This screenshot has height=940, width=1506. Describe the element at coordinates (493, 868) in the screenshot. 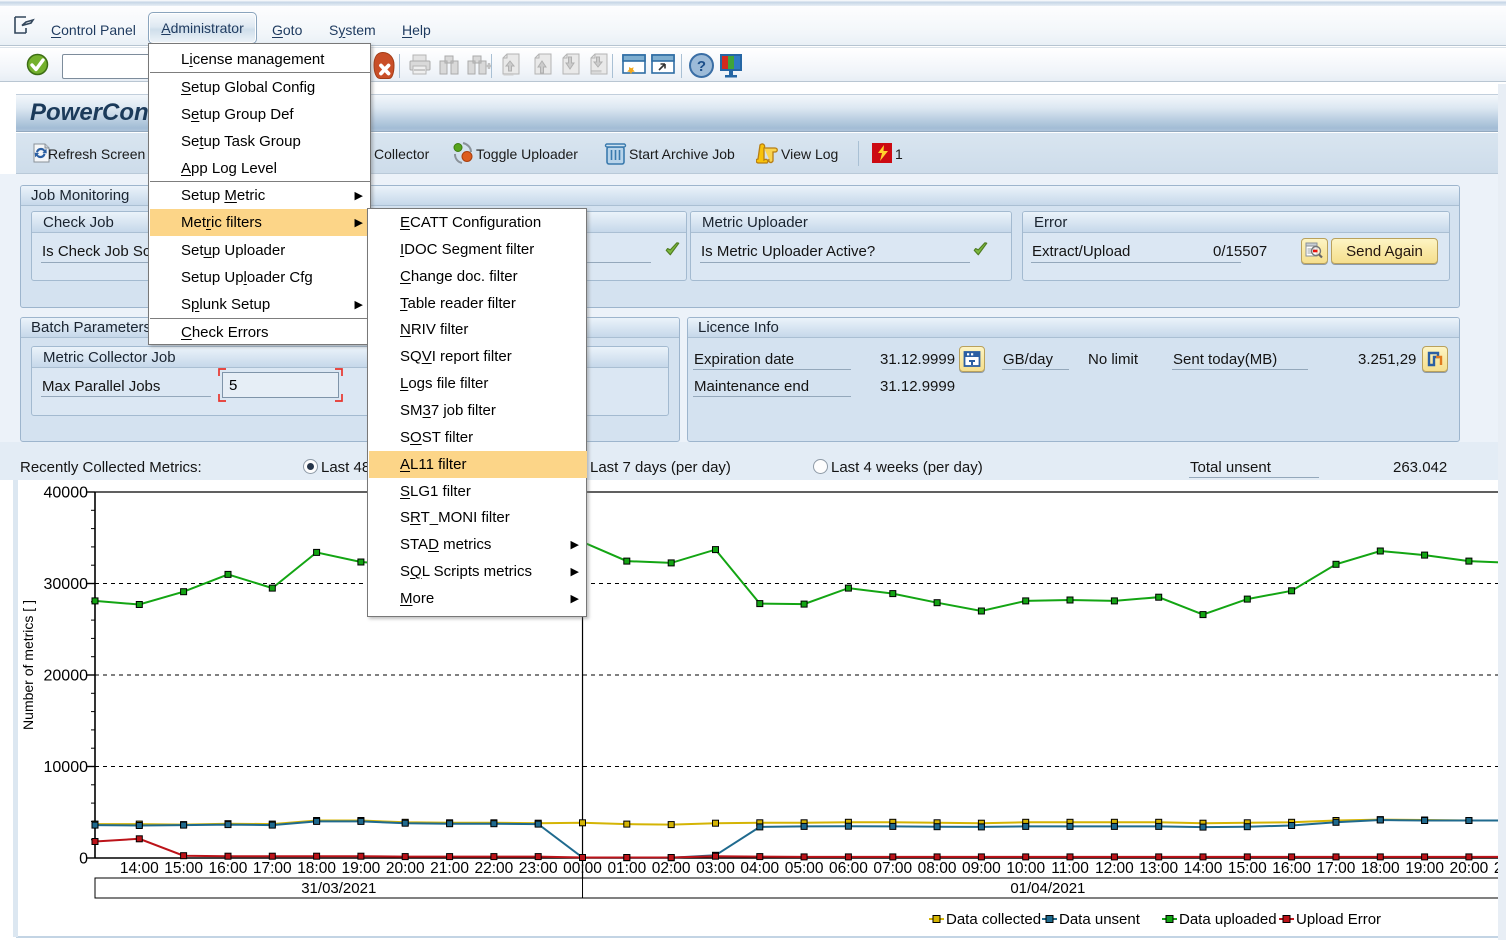

I see `svg-text: 22:00` at that location.